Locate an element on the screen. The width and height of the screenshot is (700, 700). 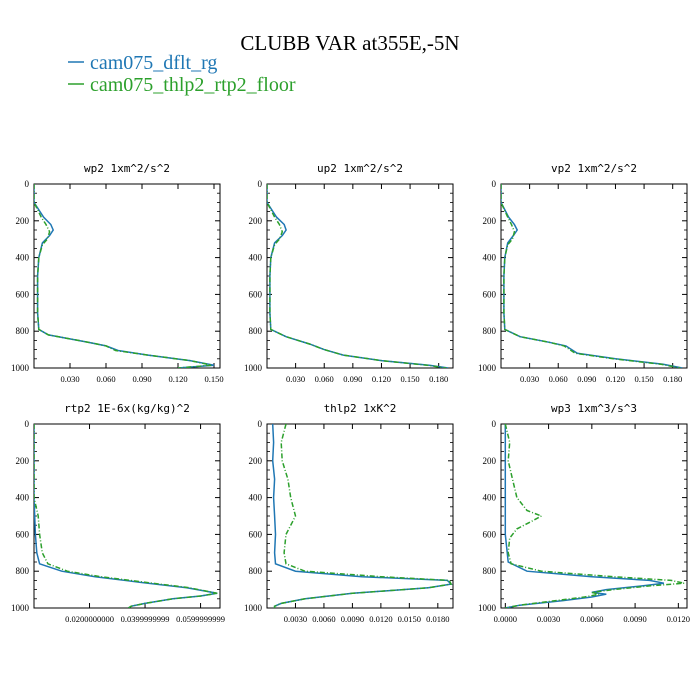
legend: cam075_dflt_rg cam075_thlp2_rtp2_floor is located at coordinates (182, 74).